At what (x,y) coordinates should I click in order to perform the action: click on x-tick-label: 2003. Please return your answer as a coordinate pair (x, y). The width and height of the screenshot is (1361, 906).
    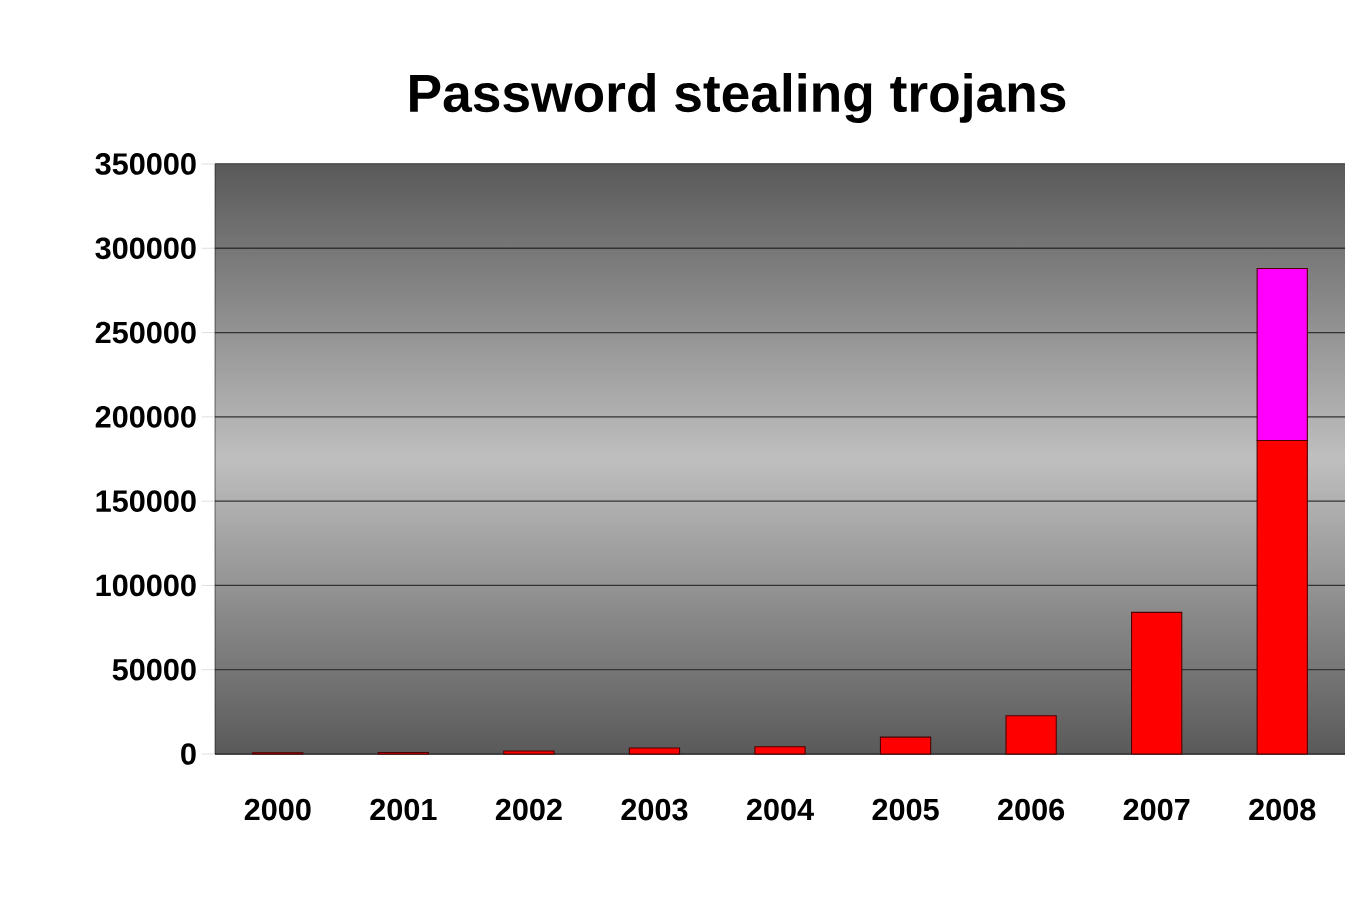
    Looking at the image, I should click on (654, 809).